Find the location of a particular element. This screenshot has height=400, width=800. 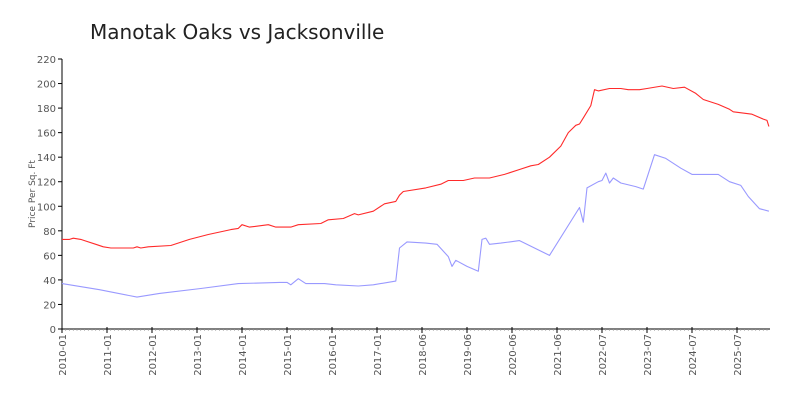

x-tick-label: 2011-01 is located at coordinates (108, 355).